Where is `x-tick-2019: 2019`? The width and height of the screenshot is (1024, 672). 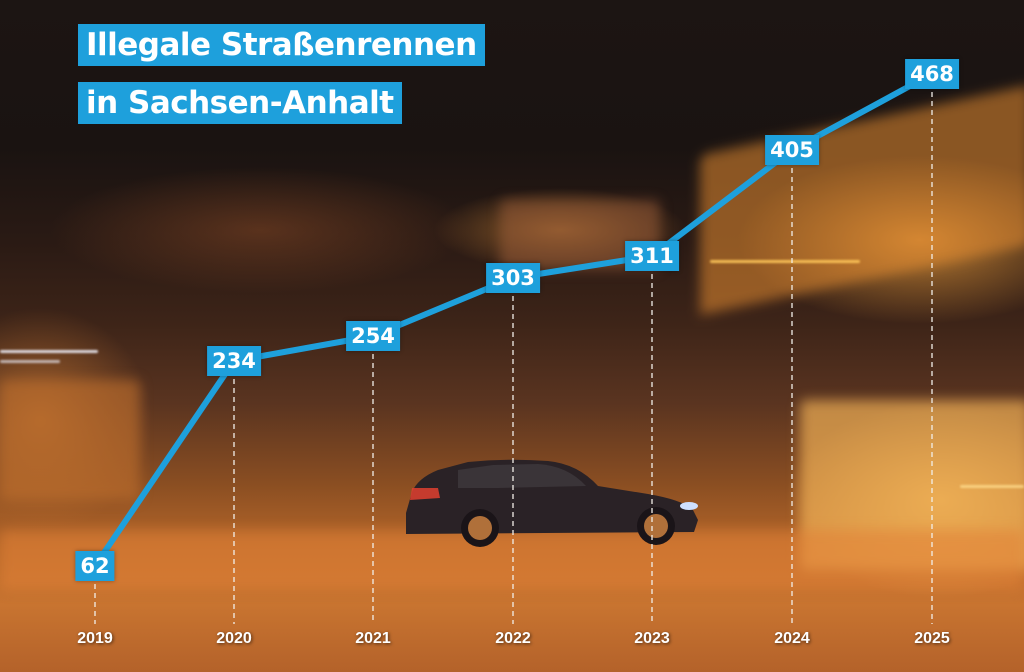
x-tick-2019: 2019 is located at coordinates (95, 638).